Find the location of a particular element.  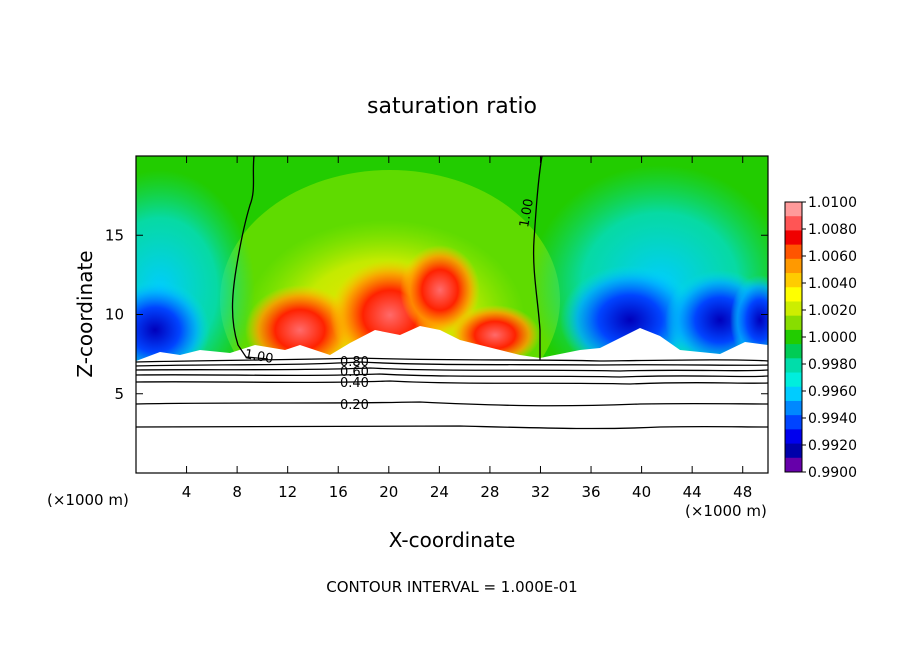

y-tick-label: 10 is located at coordinates (114, 315).